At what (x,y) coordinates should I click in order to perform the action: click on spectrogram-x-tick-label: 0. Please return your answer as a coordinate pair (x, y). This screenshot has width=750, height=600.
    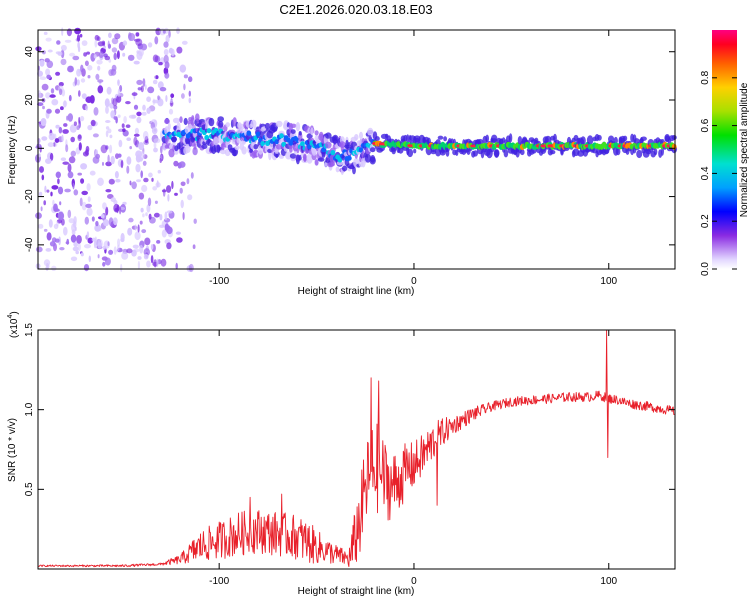
    Looking at the image, I should click on (414, 281).